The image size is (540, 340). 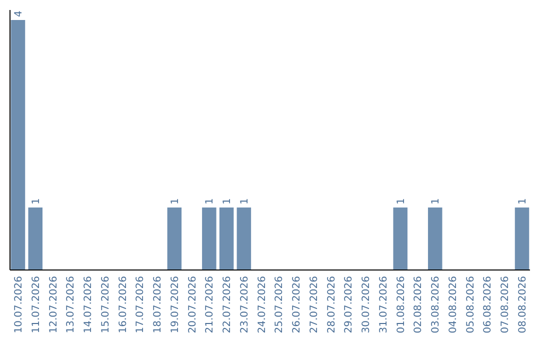 I want to click on x-tick-label: 05.08.2026, so click(x=470, y=305).